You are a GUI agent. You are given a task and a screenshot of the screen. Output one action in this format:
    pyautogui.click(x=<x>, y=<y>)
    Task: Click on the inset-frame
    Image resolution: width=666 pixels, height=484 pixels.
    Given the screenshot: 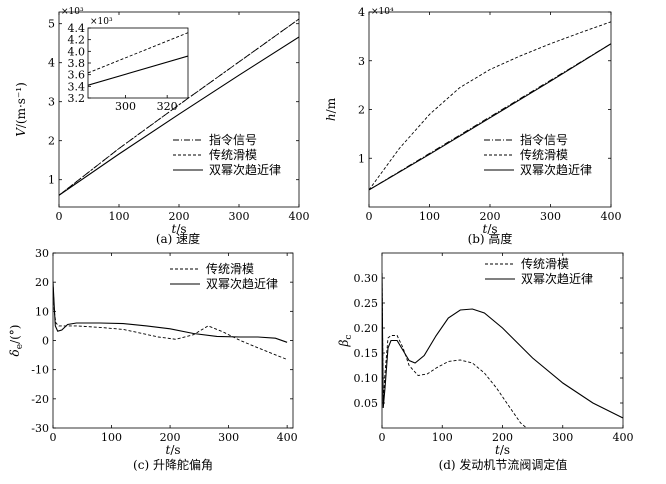 What is the action you would take?
    pyautogui.click(x=138, y=63)
    